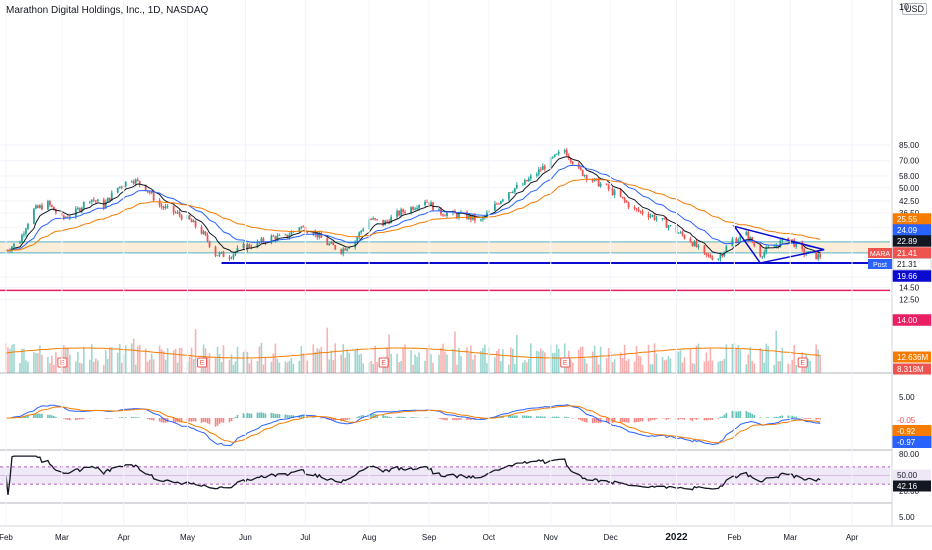  What do you see at coordinates (413, 425) in the screenshot?
I see `macd-line` at bounding box center [413, 425].